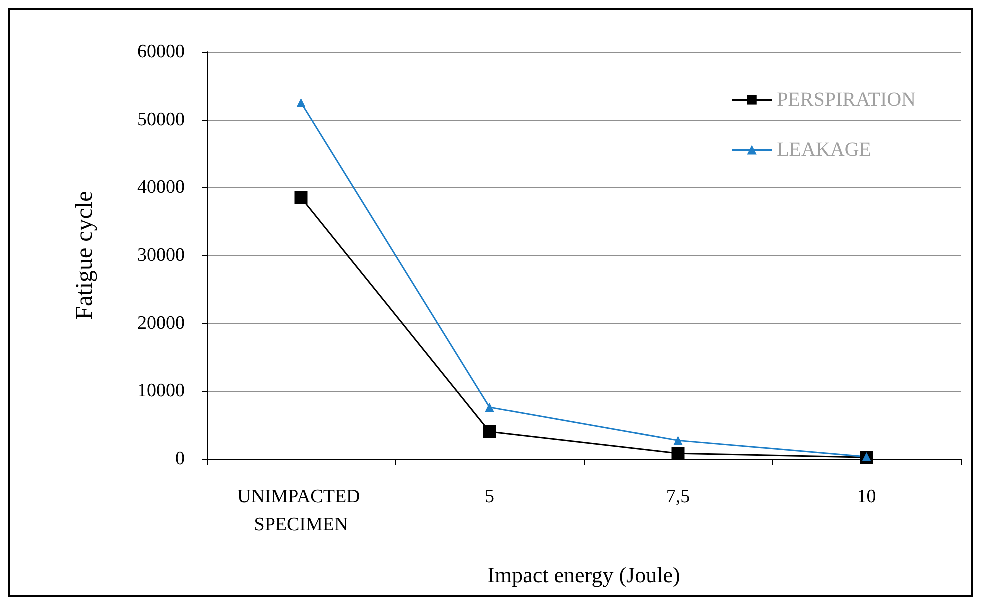 This screenshot has width=983, height=607. Describe the element at coordinates (161, 52) in the screenshot. I see `y-tick-label: 60000` at that location.